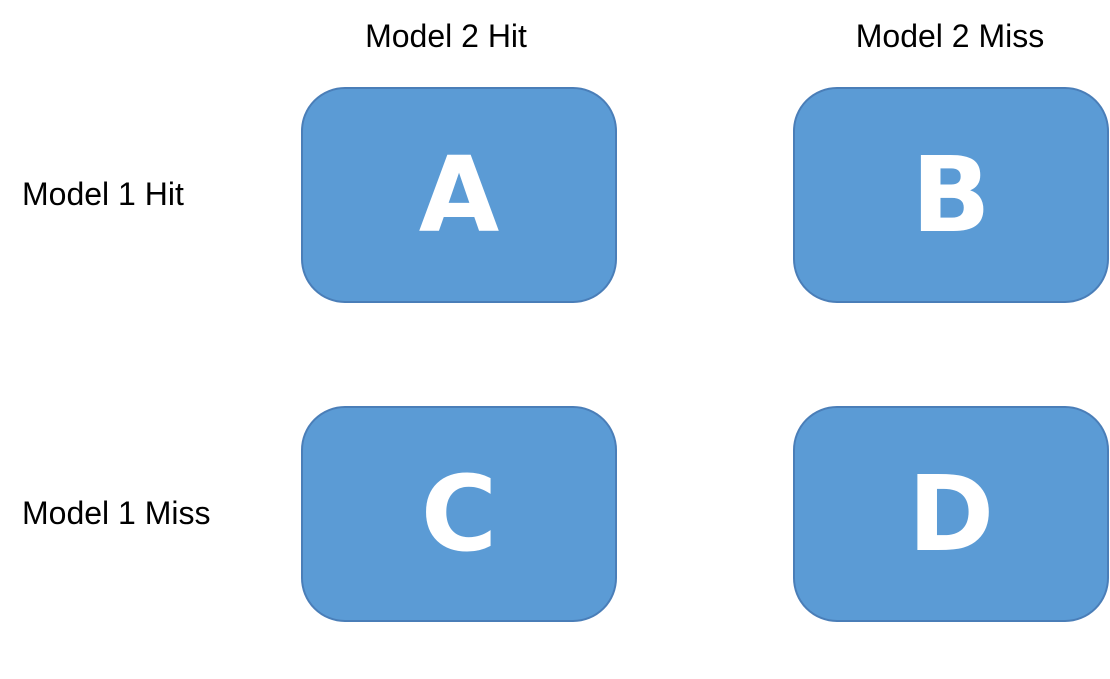 Image resolution: width=1110 pixels, height=679 pixels. I want to click on cell-d: D, so click(951, 514).